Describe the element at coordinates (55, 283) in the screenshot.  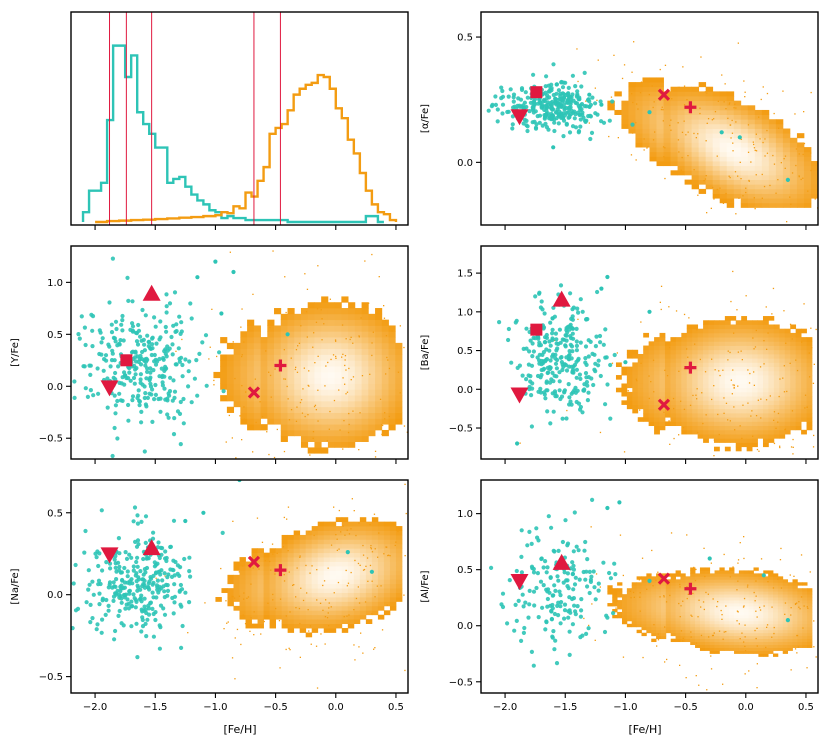
I see `y-tick-label: 1.0` at that location.